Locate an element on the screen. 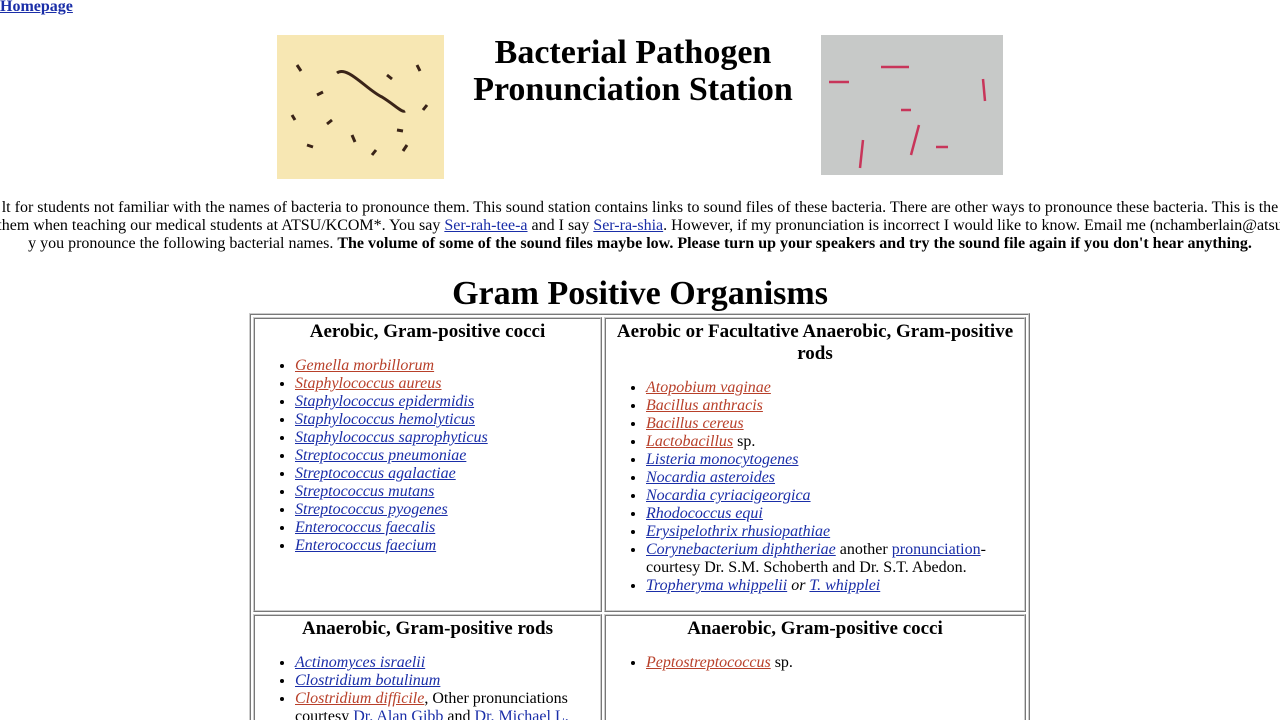 This screenshot has height=720, width=1280. organism: Streptococcus mutans is located at coordinates (443, 492).